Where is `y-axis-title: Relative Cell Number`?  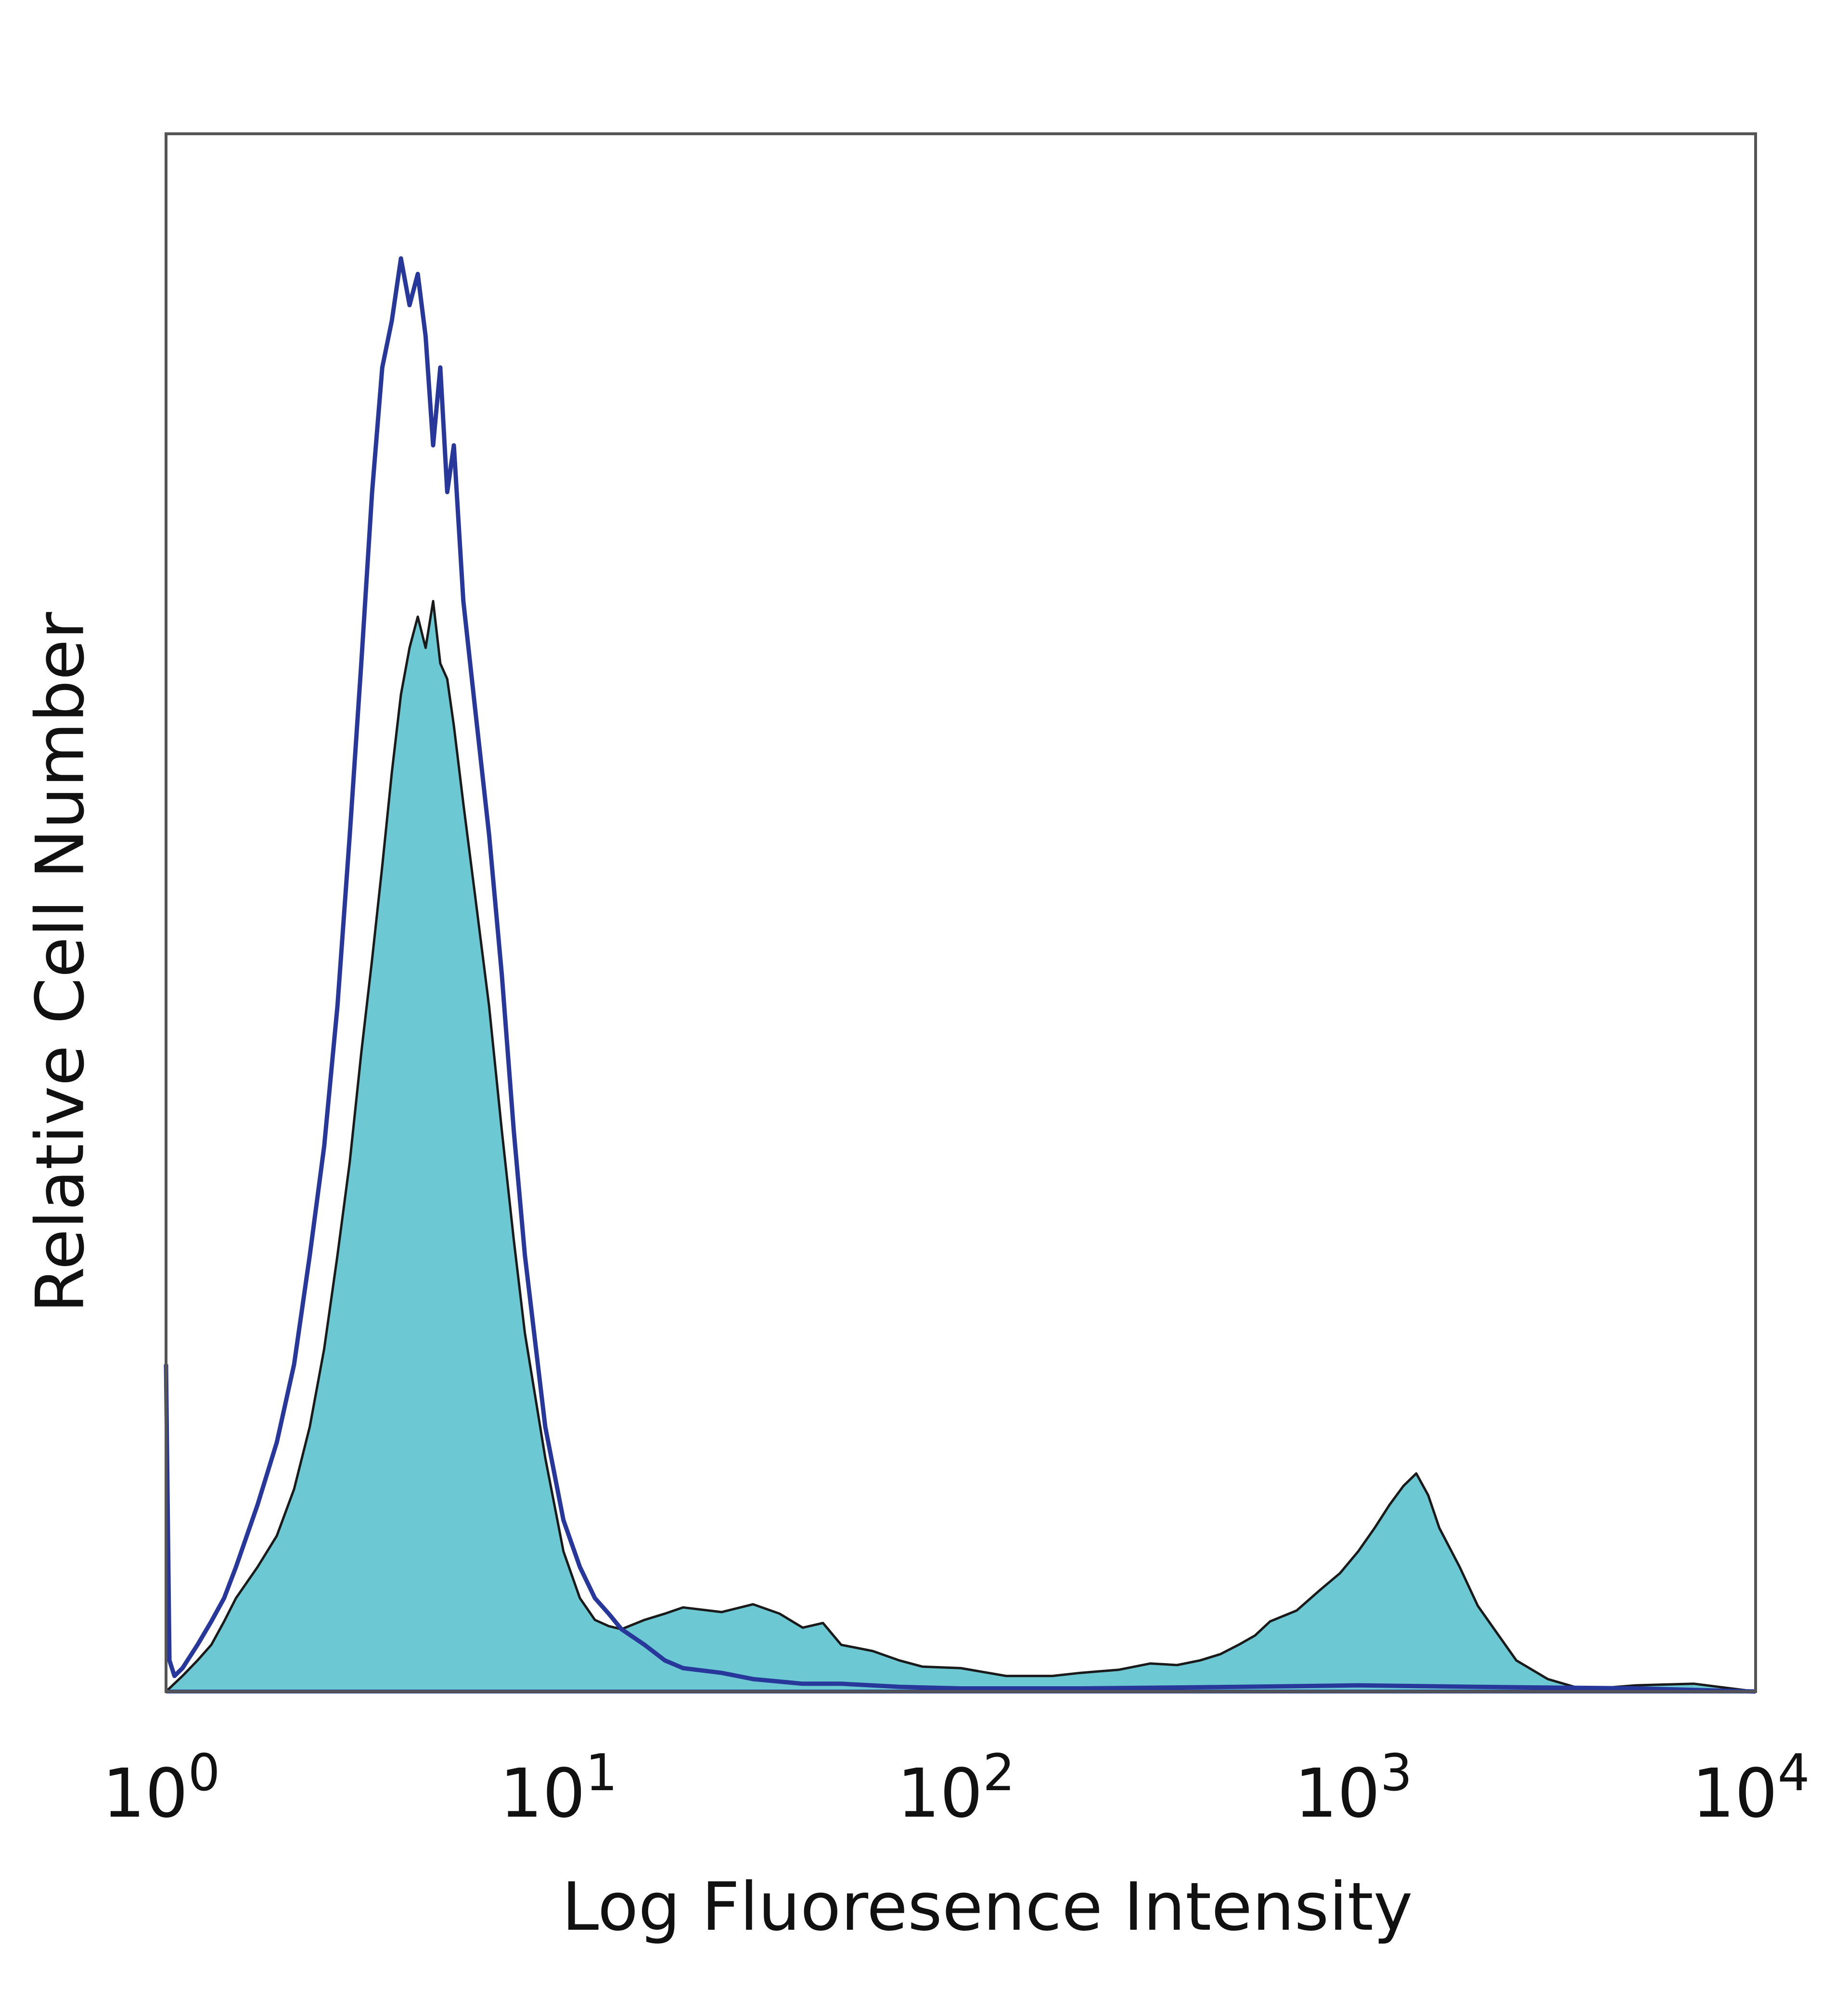
y-axis-title: Relative Cell Number is located at coordinates (60, 962).